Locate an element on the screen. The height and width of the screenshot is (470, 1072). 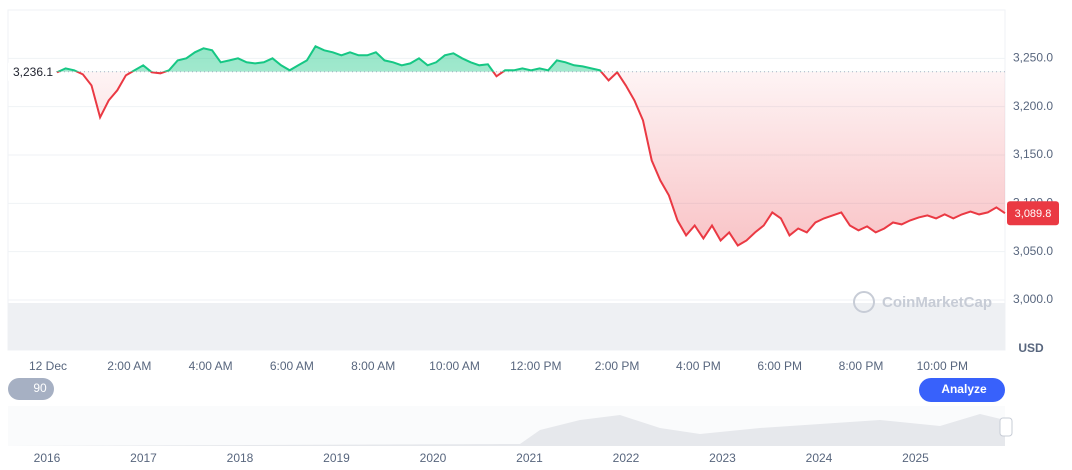
volume-band is located at coordinates (506, 326).